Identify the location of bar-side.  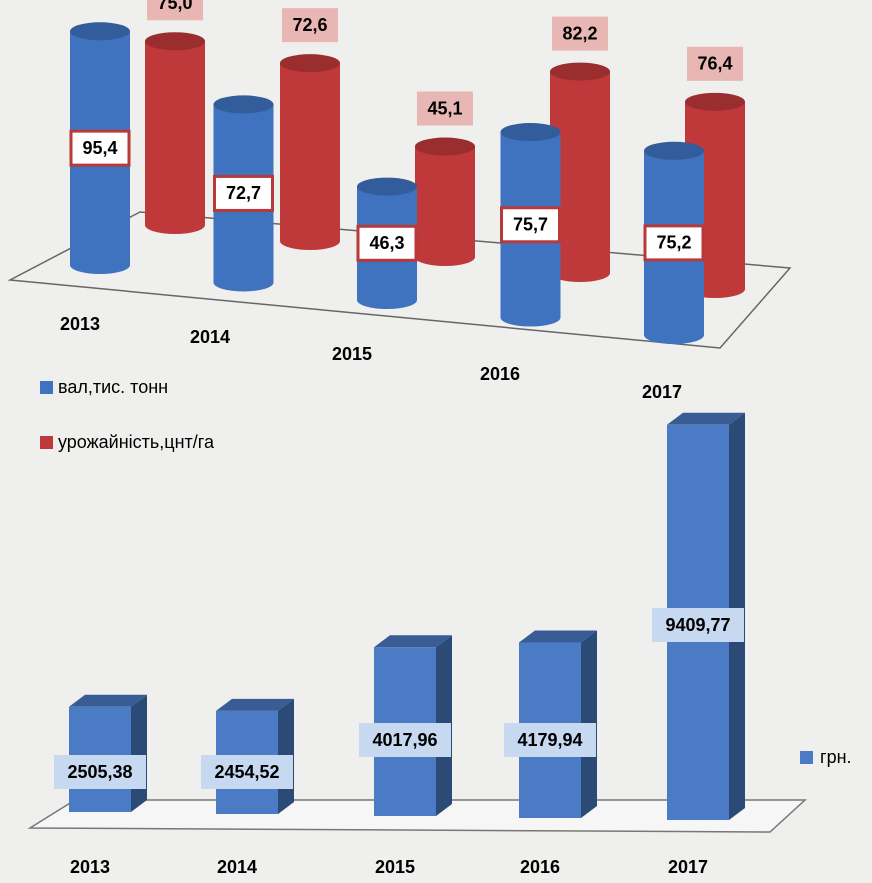
(139, 753).